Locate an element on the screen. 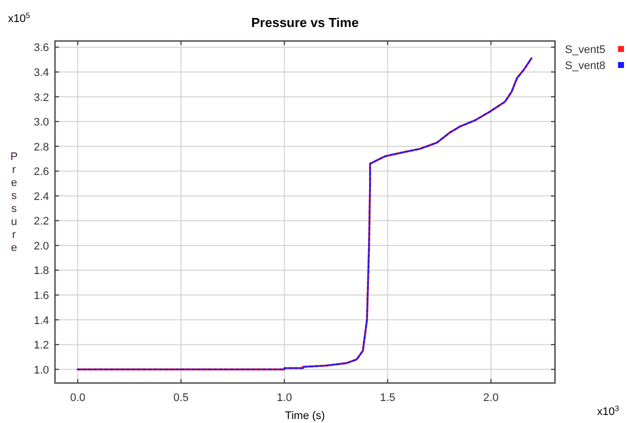 The height and width of the screenshot is (423, 627). x-tick-label: 2.0 is located at coordinates (491, 398).